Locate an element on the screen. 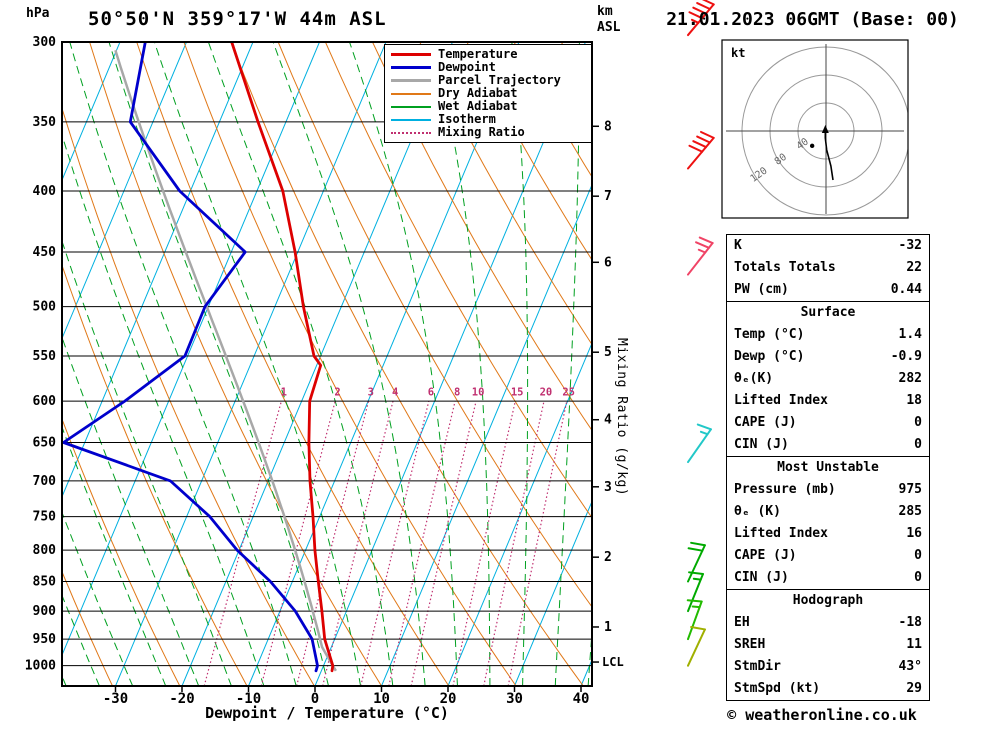  altitude-tick-label: 7 is located at coordinates (608, 196).